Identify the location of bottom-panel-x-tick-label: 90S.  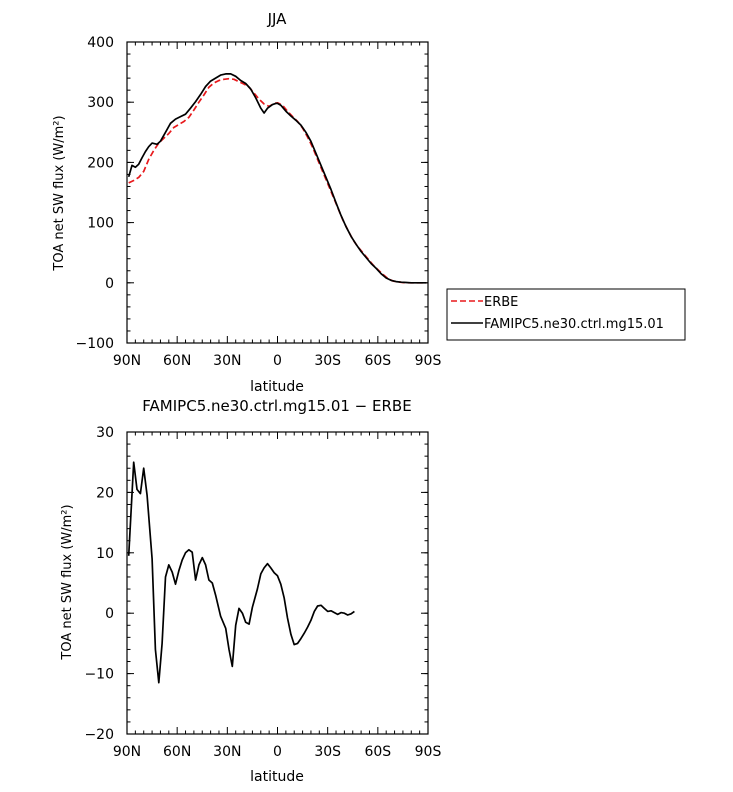
(428, 752).